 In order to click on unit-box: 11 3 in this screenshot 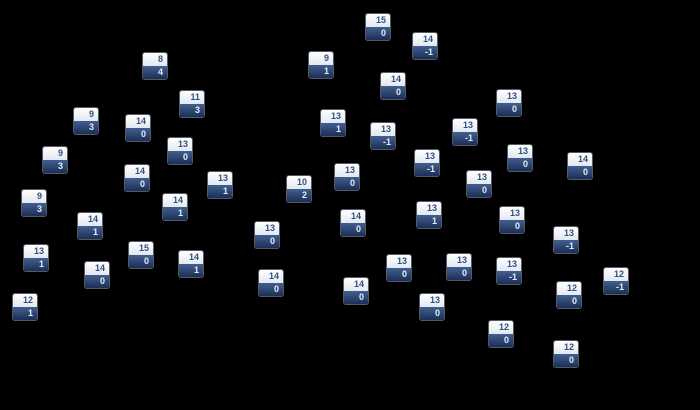, I will do `click(192, 104)`.